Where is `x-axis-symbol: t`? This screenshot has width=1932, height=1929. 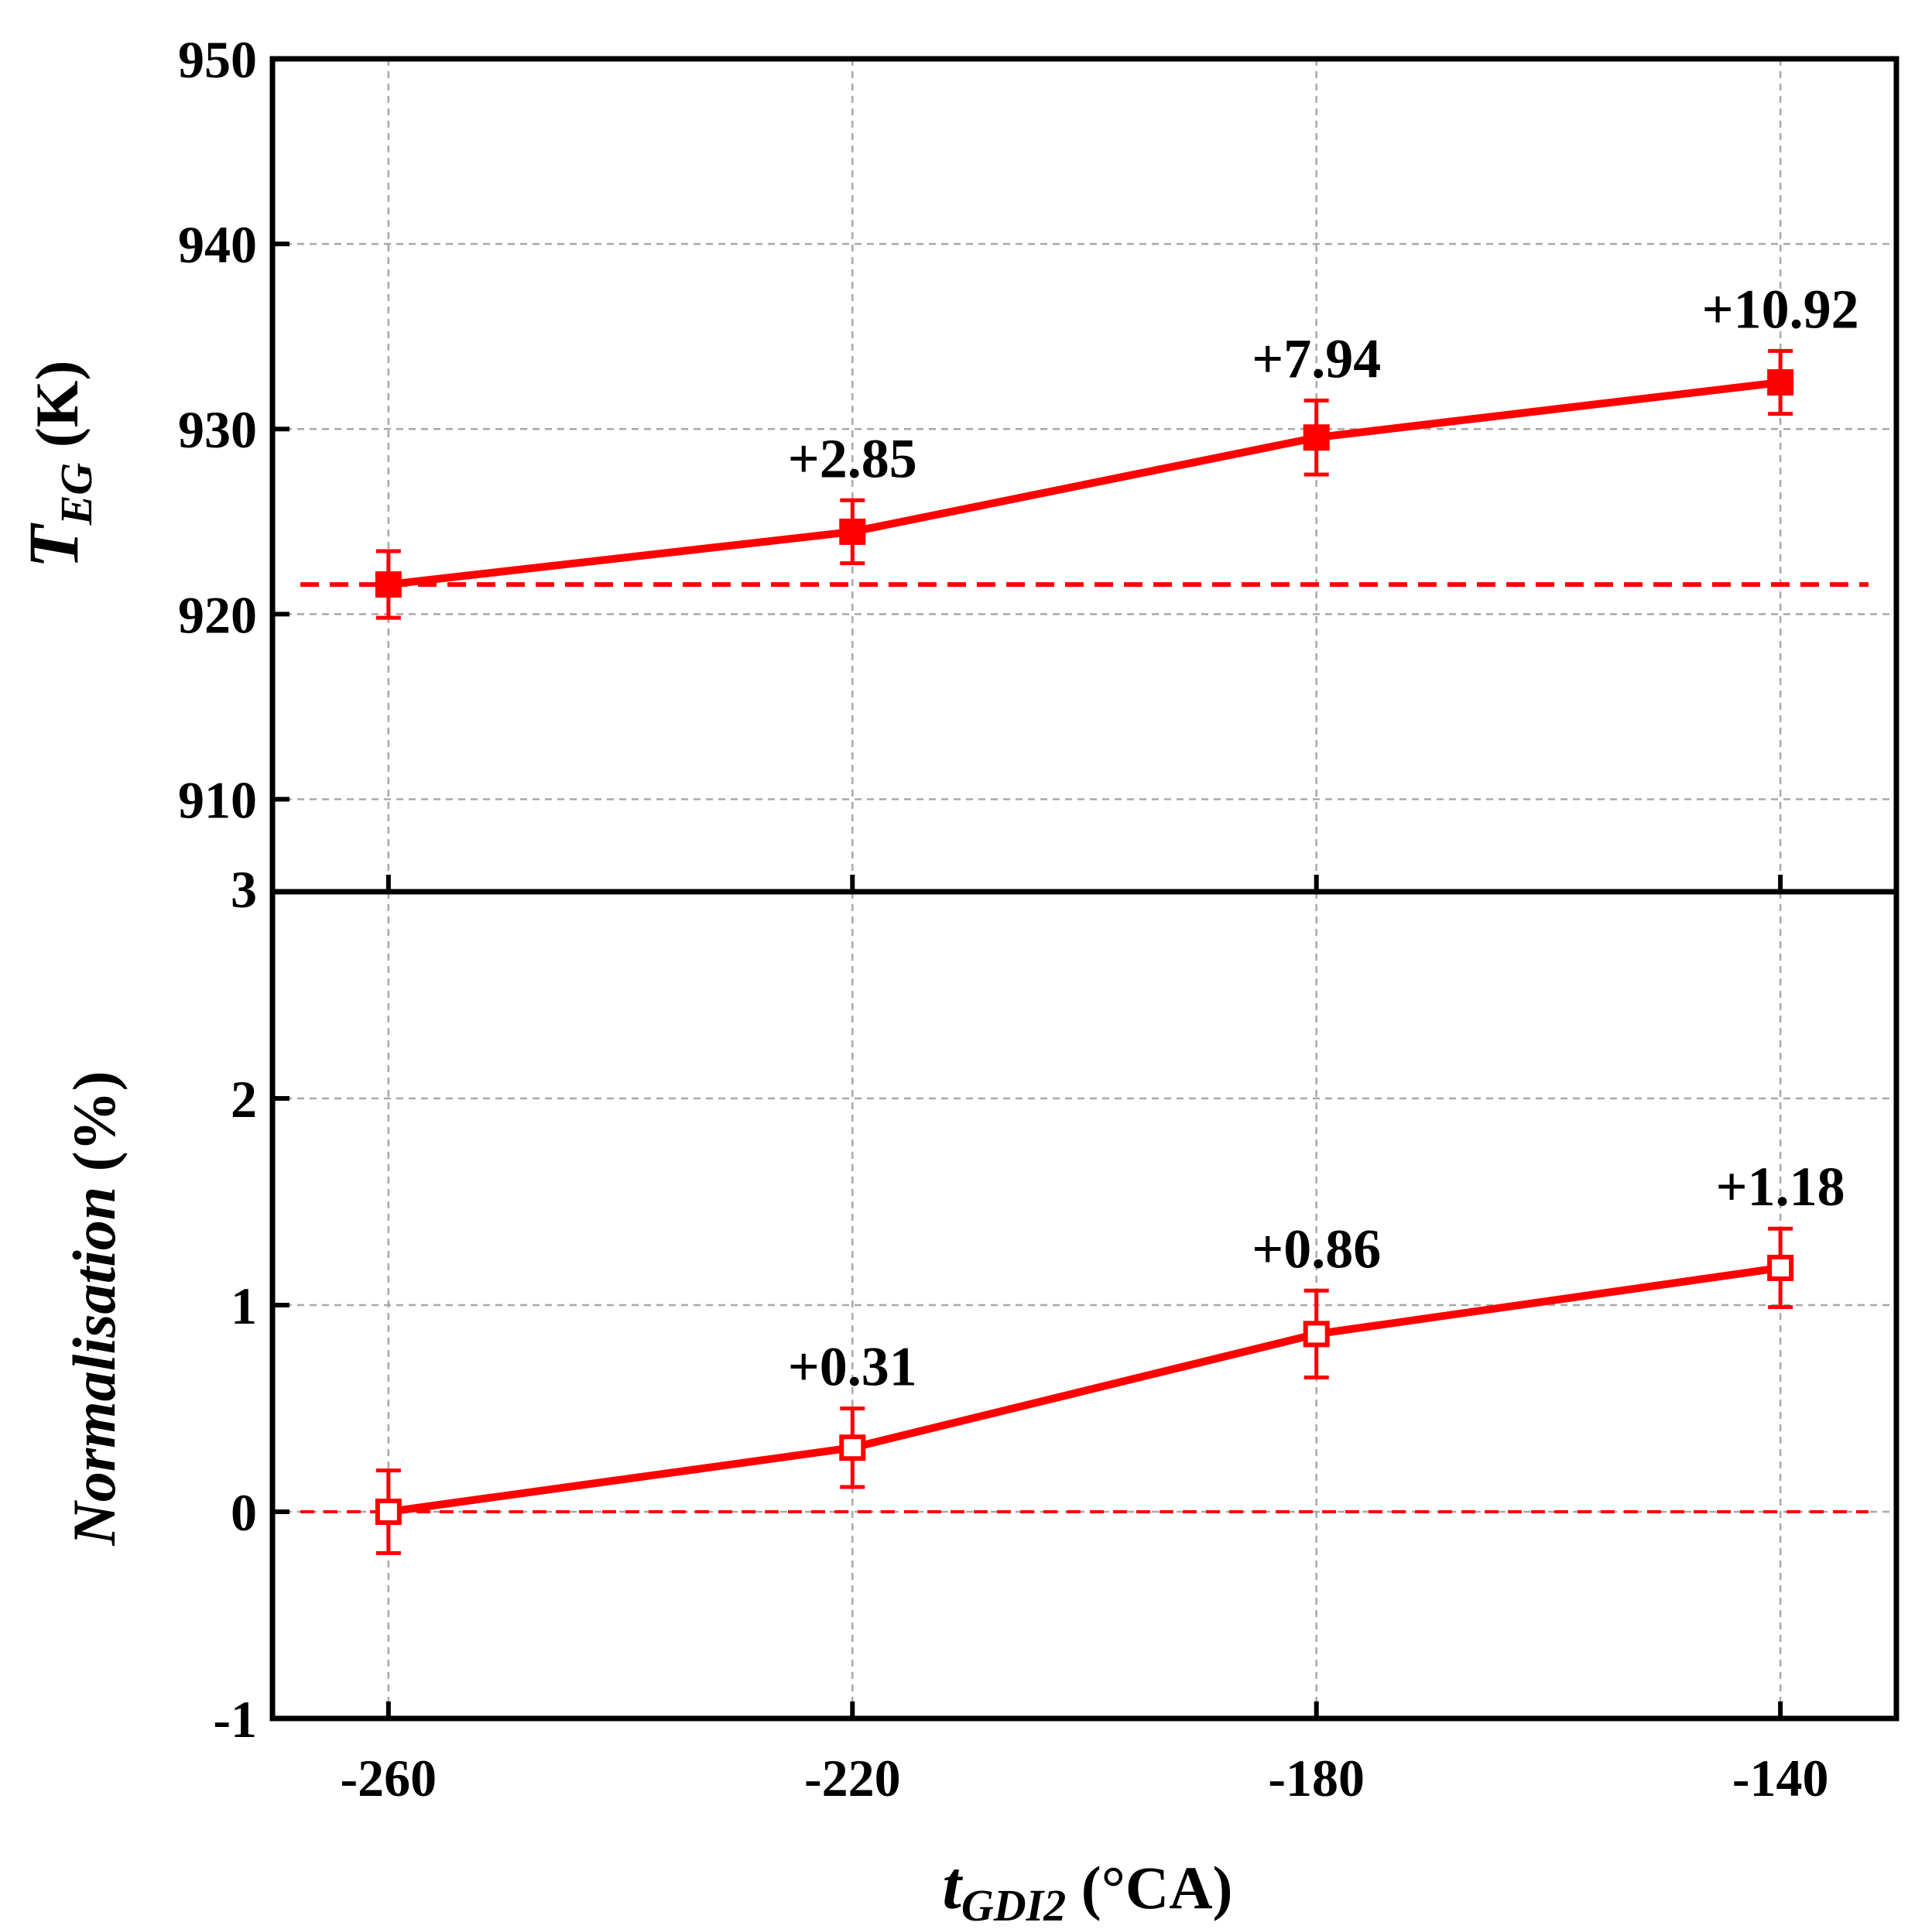 x-axis-symbol: t is located at coordinates (952, 1886).